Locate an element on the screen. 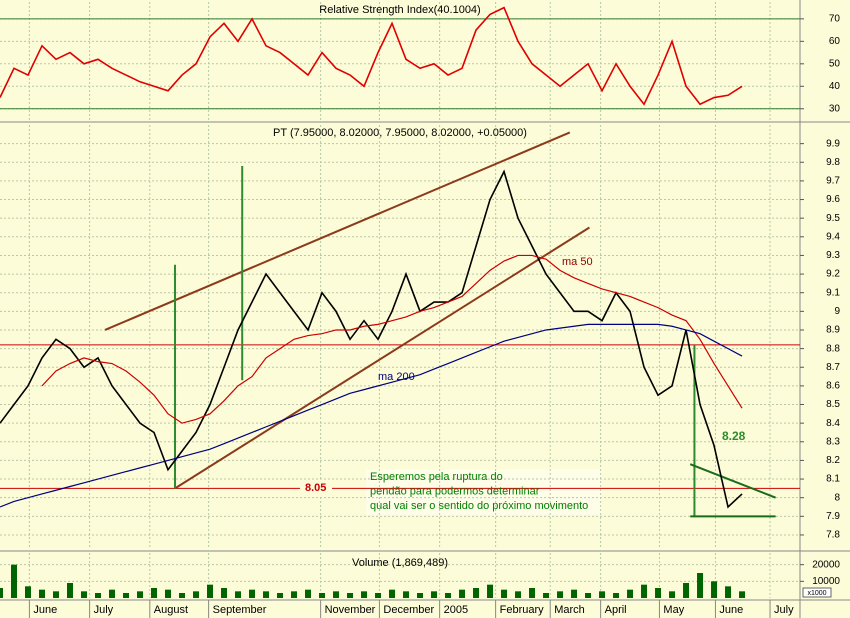  y-tick-label: 9.4 is located at coordinates (833, 236).